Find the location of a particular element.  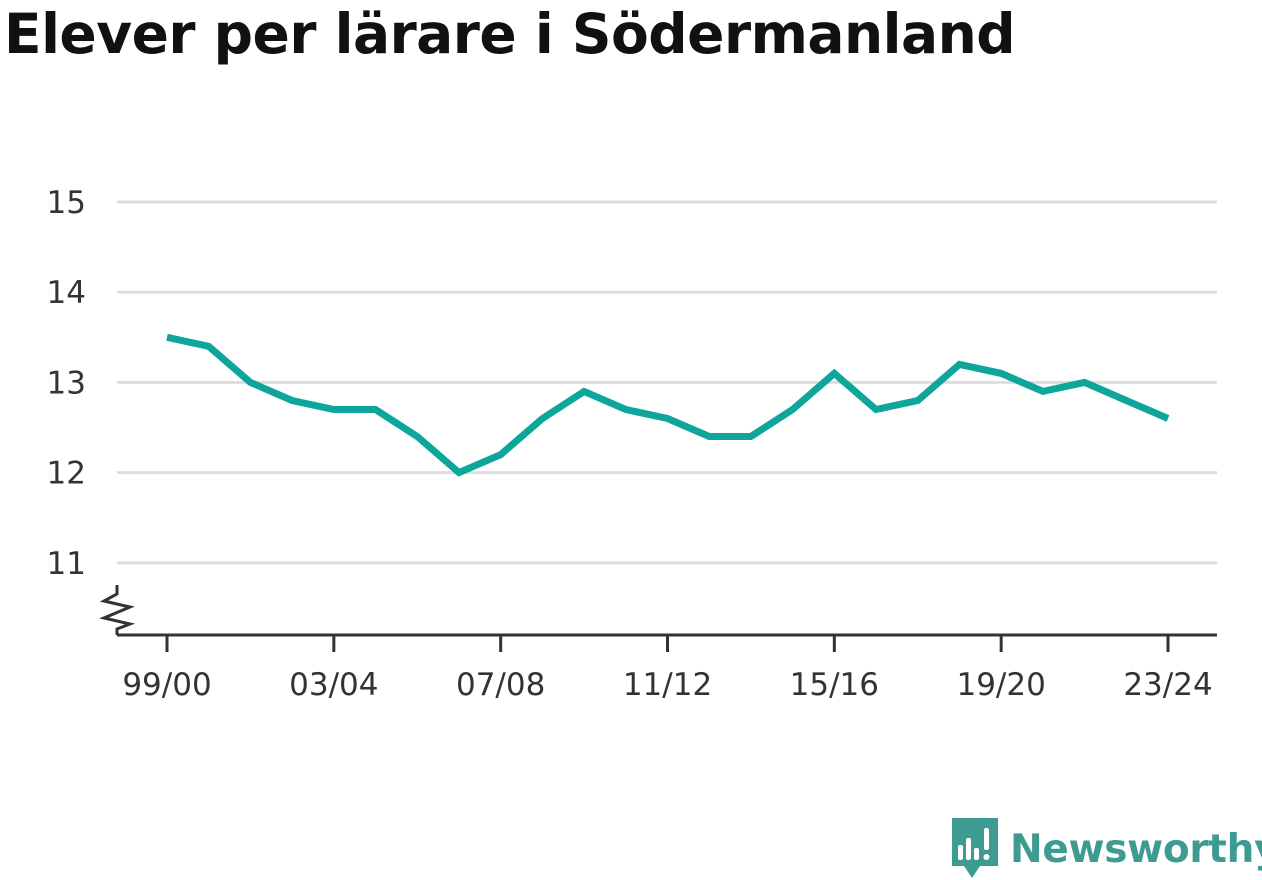

axis-break-icon is located at coordinates (117, 610).